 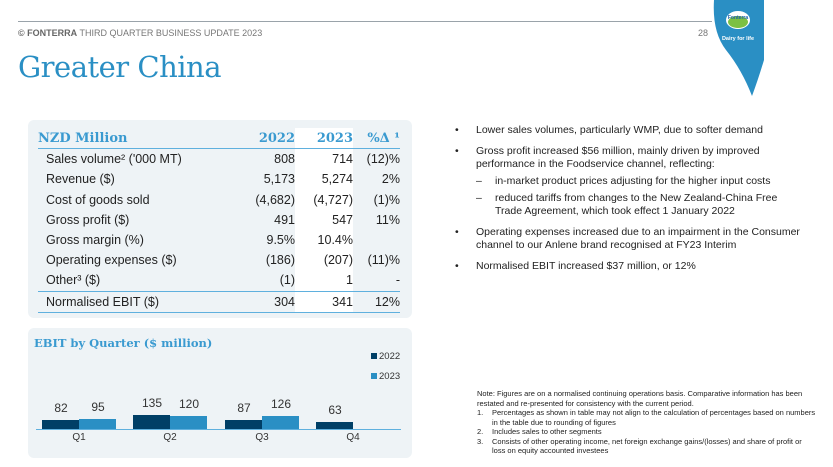 What do you see at coordinates (480, 412) in the screenshot?
I see `footnote-number: 1.` at bounding box center [480, 412].